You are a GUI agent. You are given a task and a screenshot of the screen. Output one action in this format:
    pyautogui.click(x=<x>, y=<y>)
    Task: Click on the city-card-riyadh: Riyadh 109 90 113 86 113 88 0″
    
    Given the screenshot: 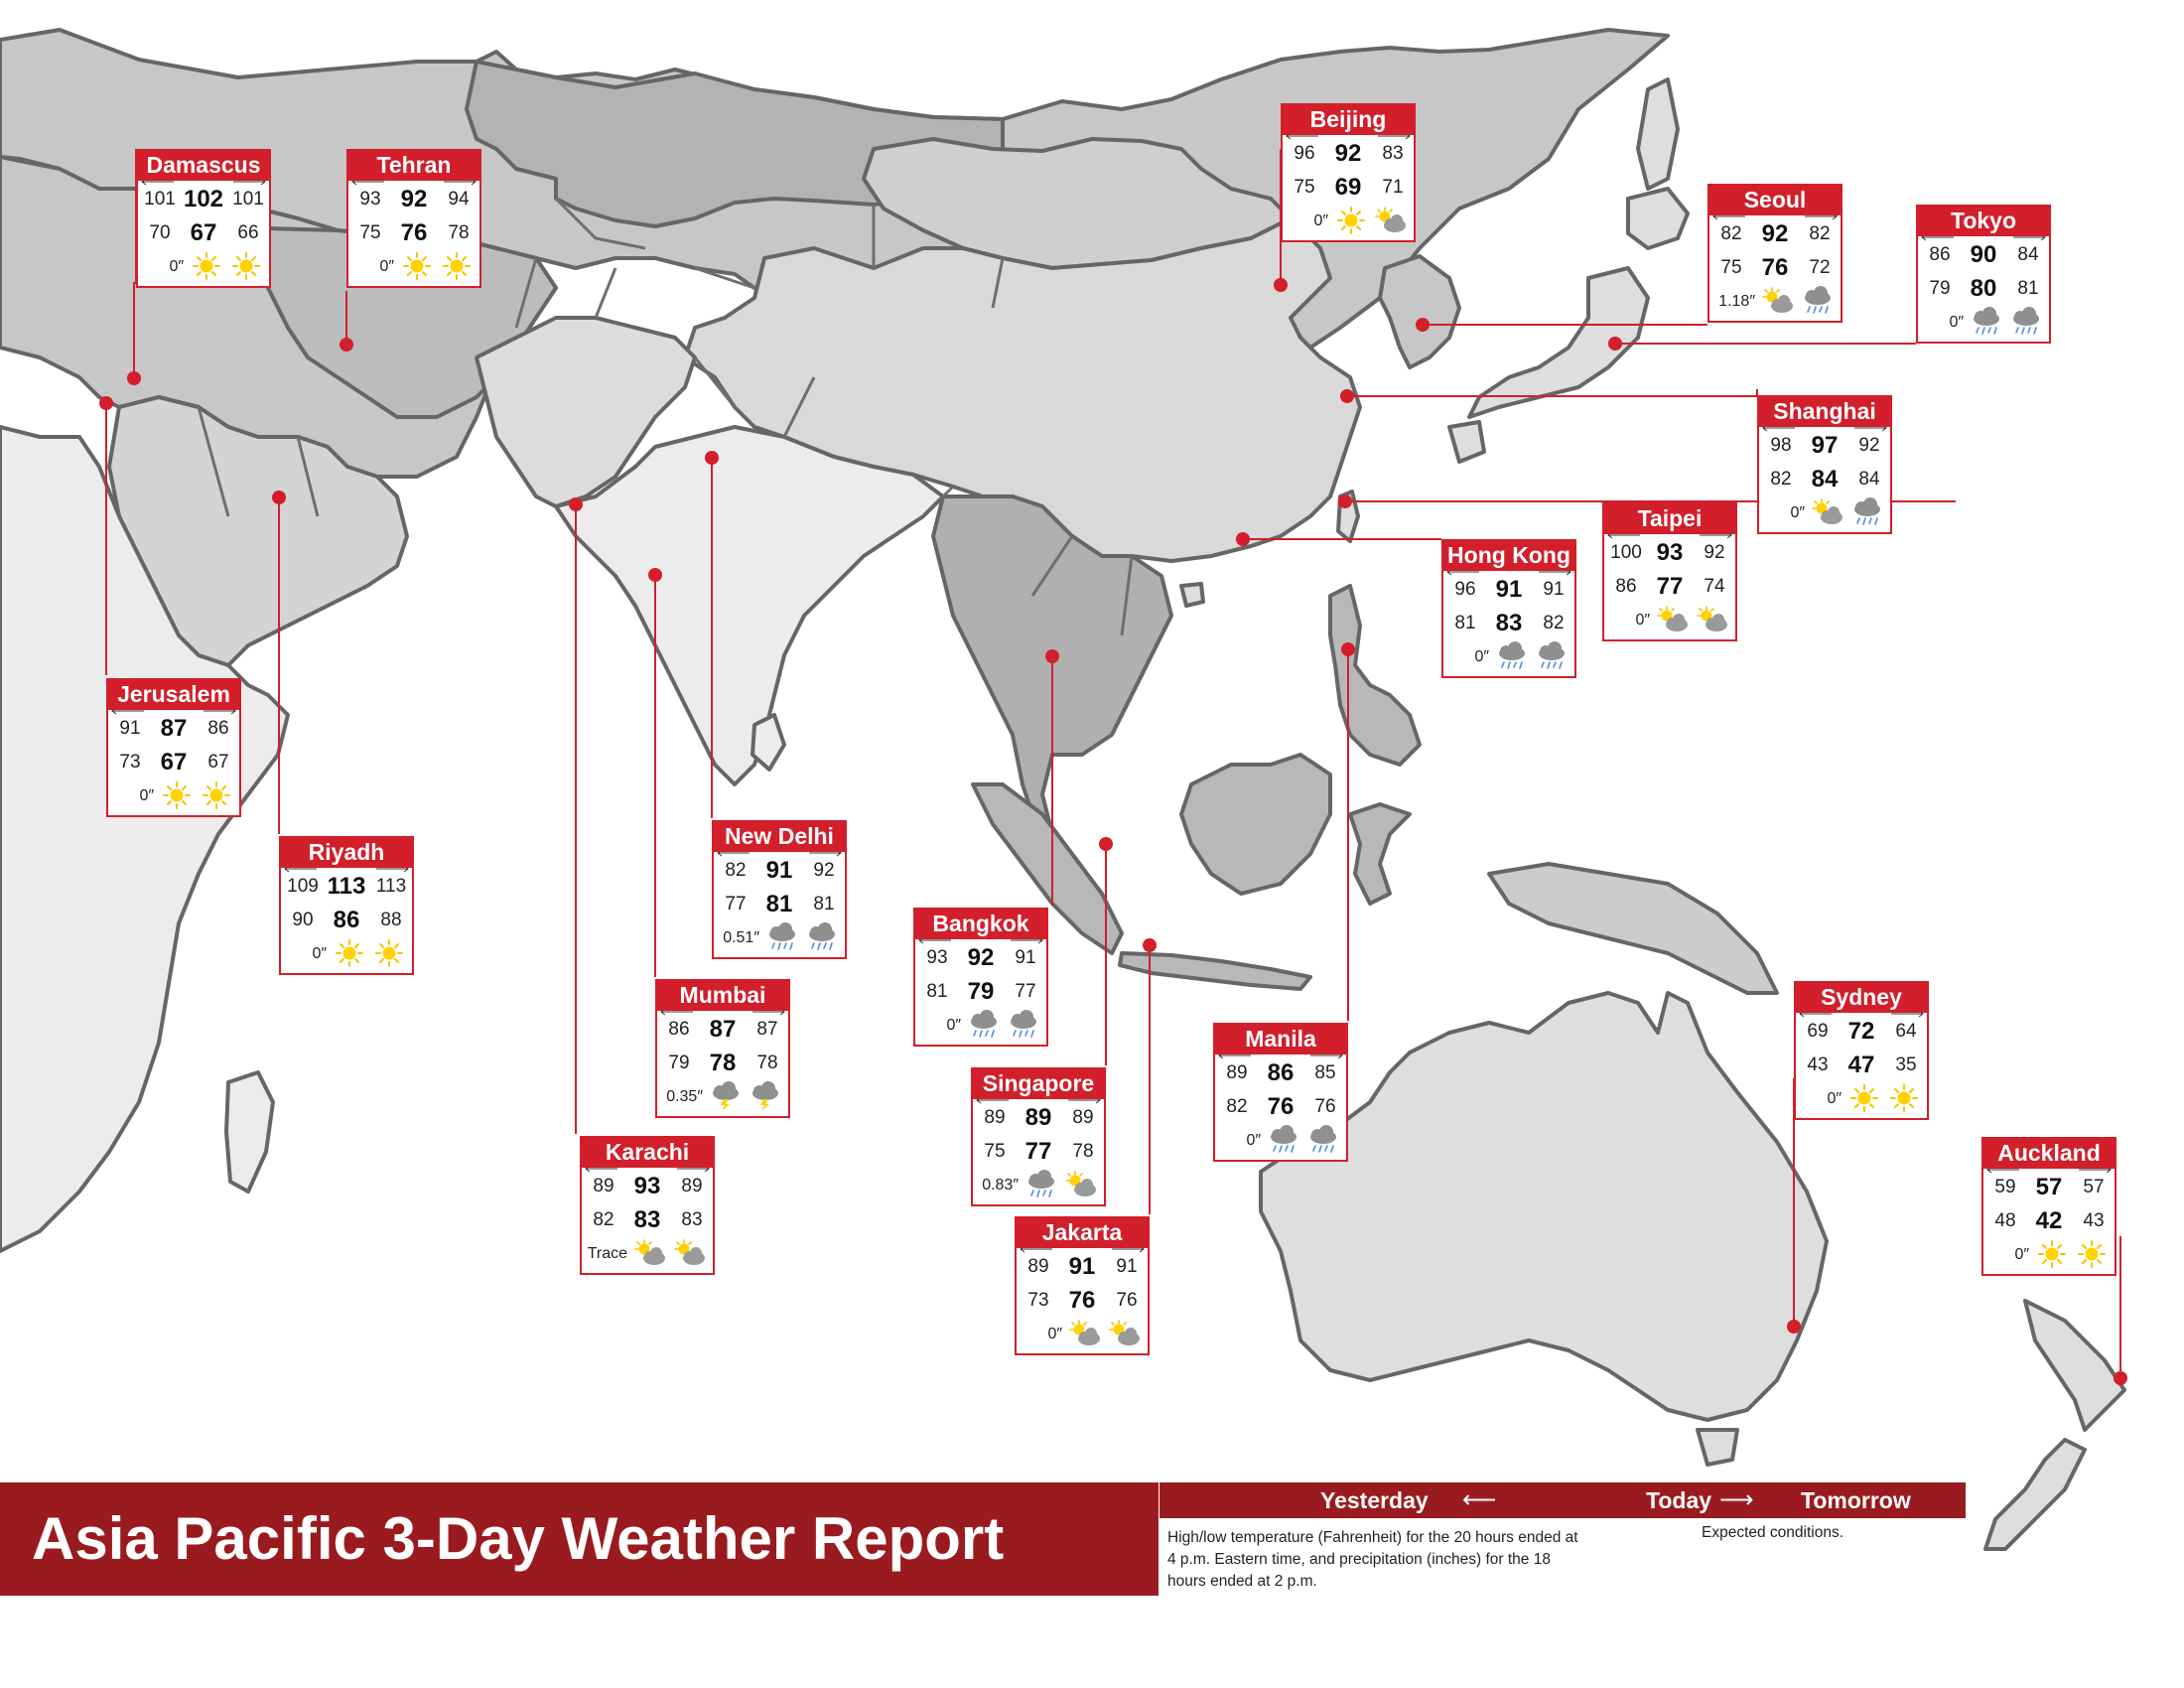 What is the action you would take?
    pyautogui.click(x=346, y=905)
    